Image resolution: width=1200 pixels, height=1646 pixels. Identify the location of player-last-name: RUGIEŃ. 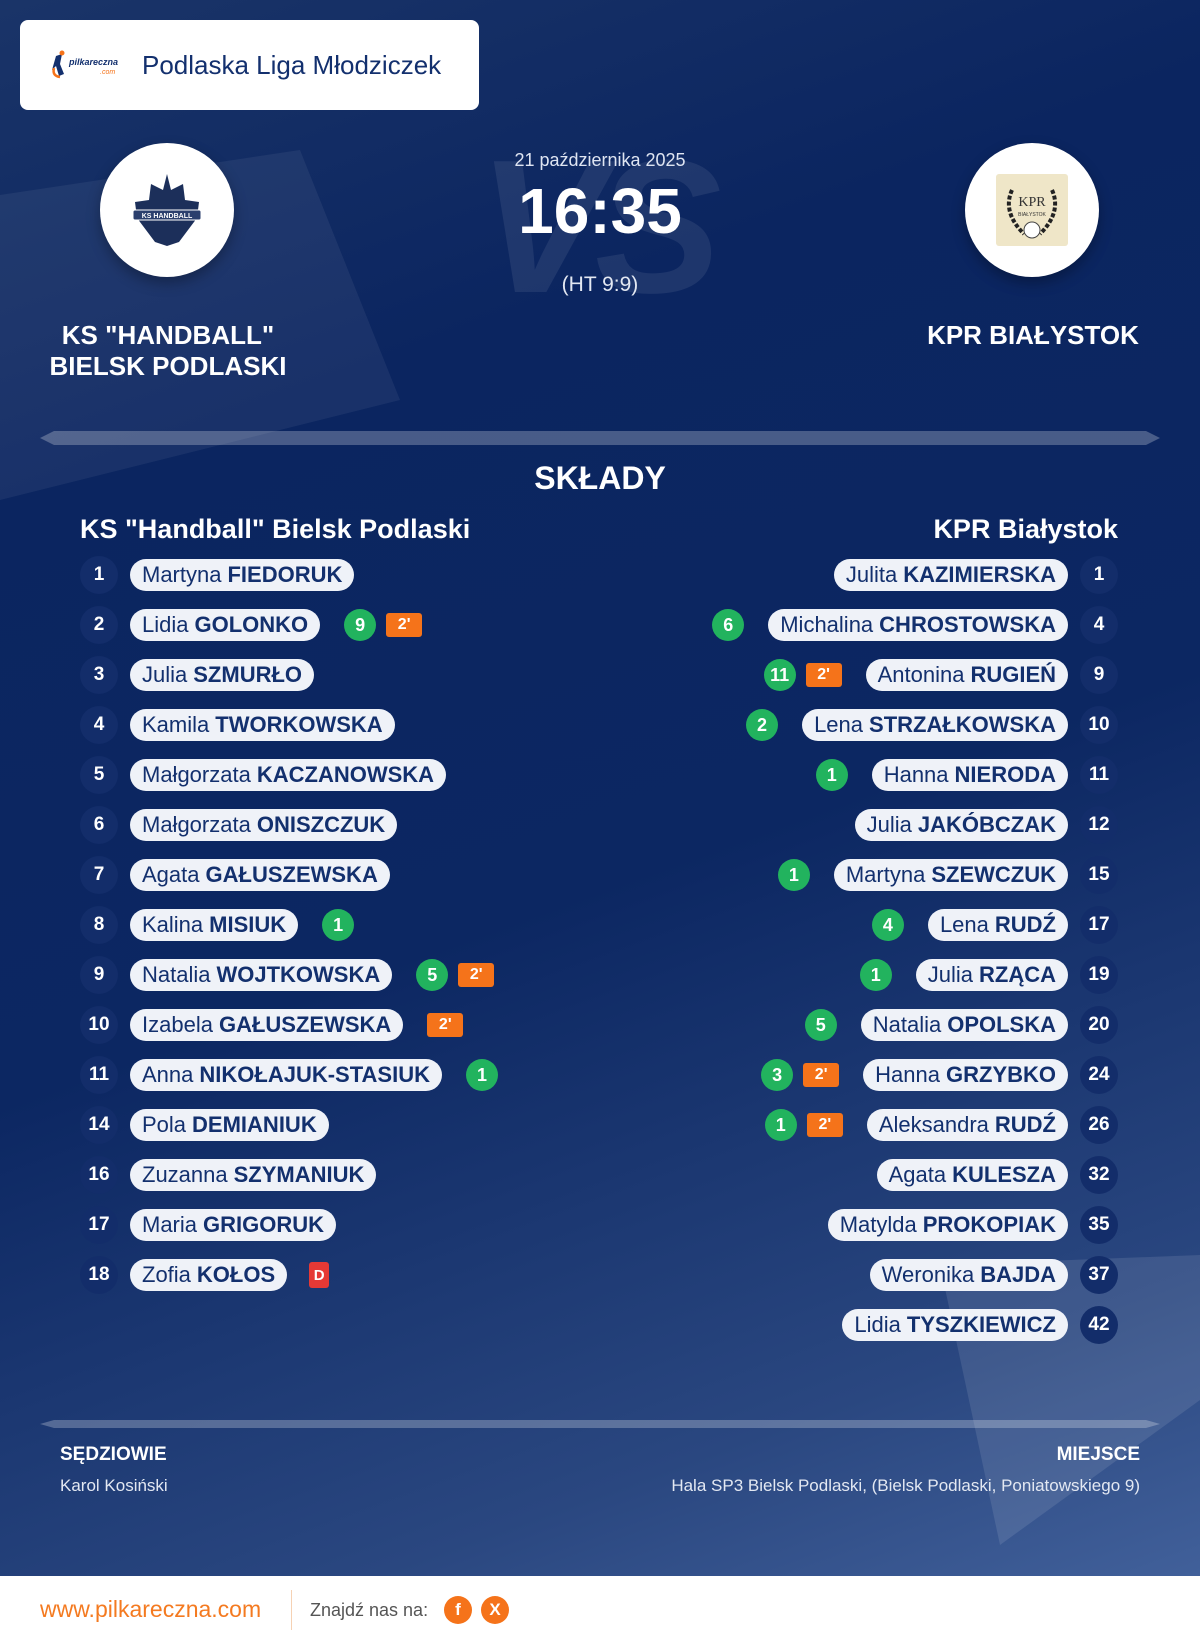
(1013, 674).